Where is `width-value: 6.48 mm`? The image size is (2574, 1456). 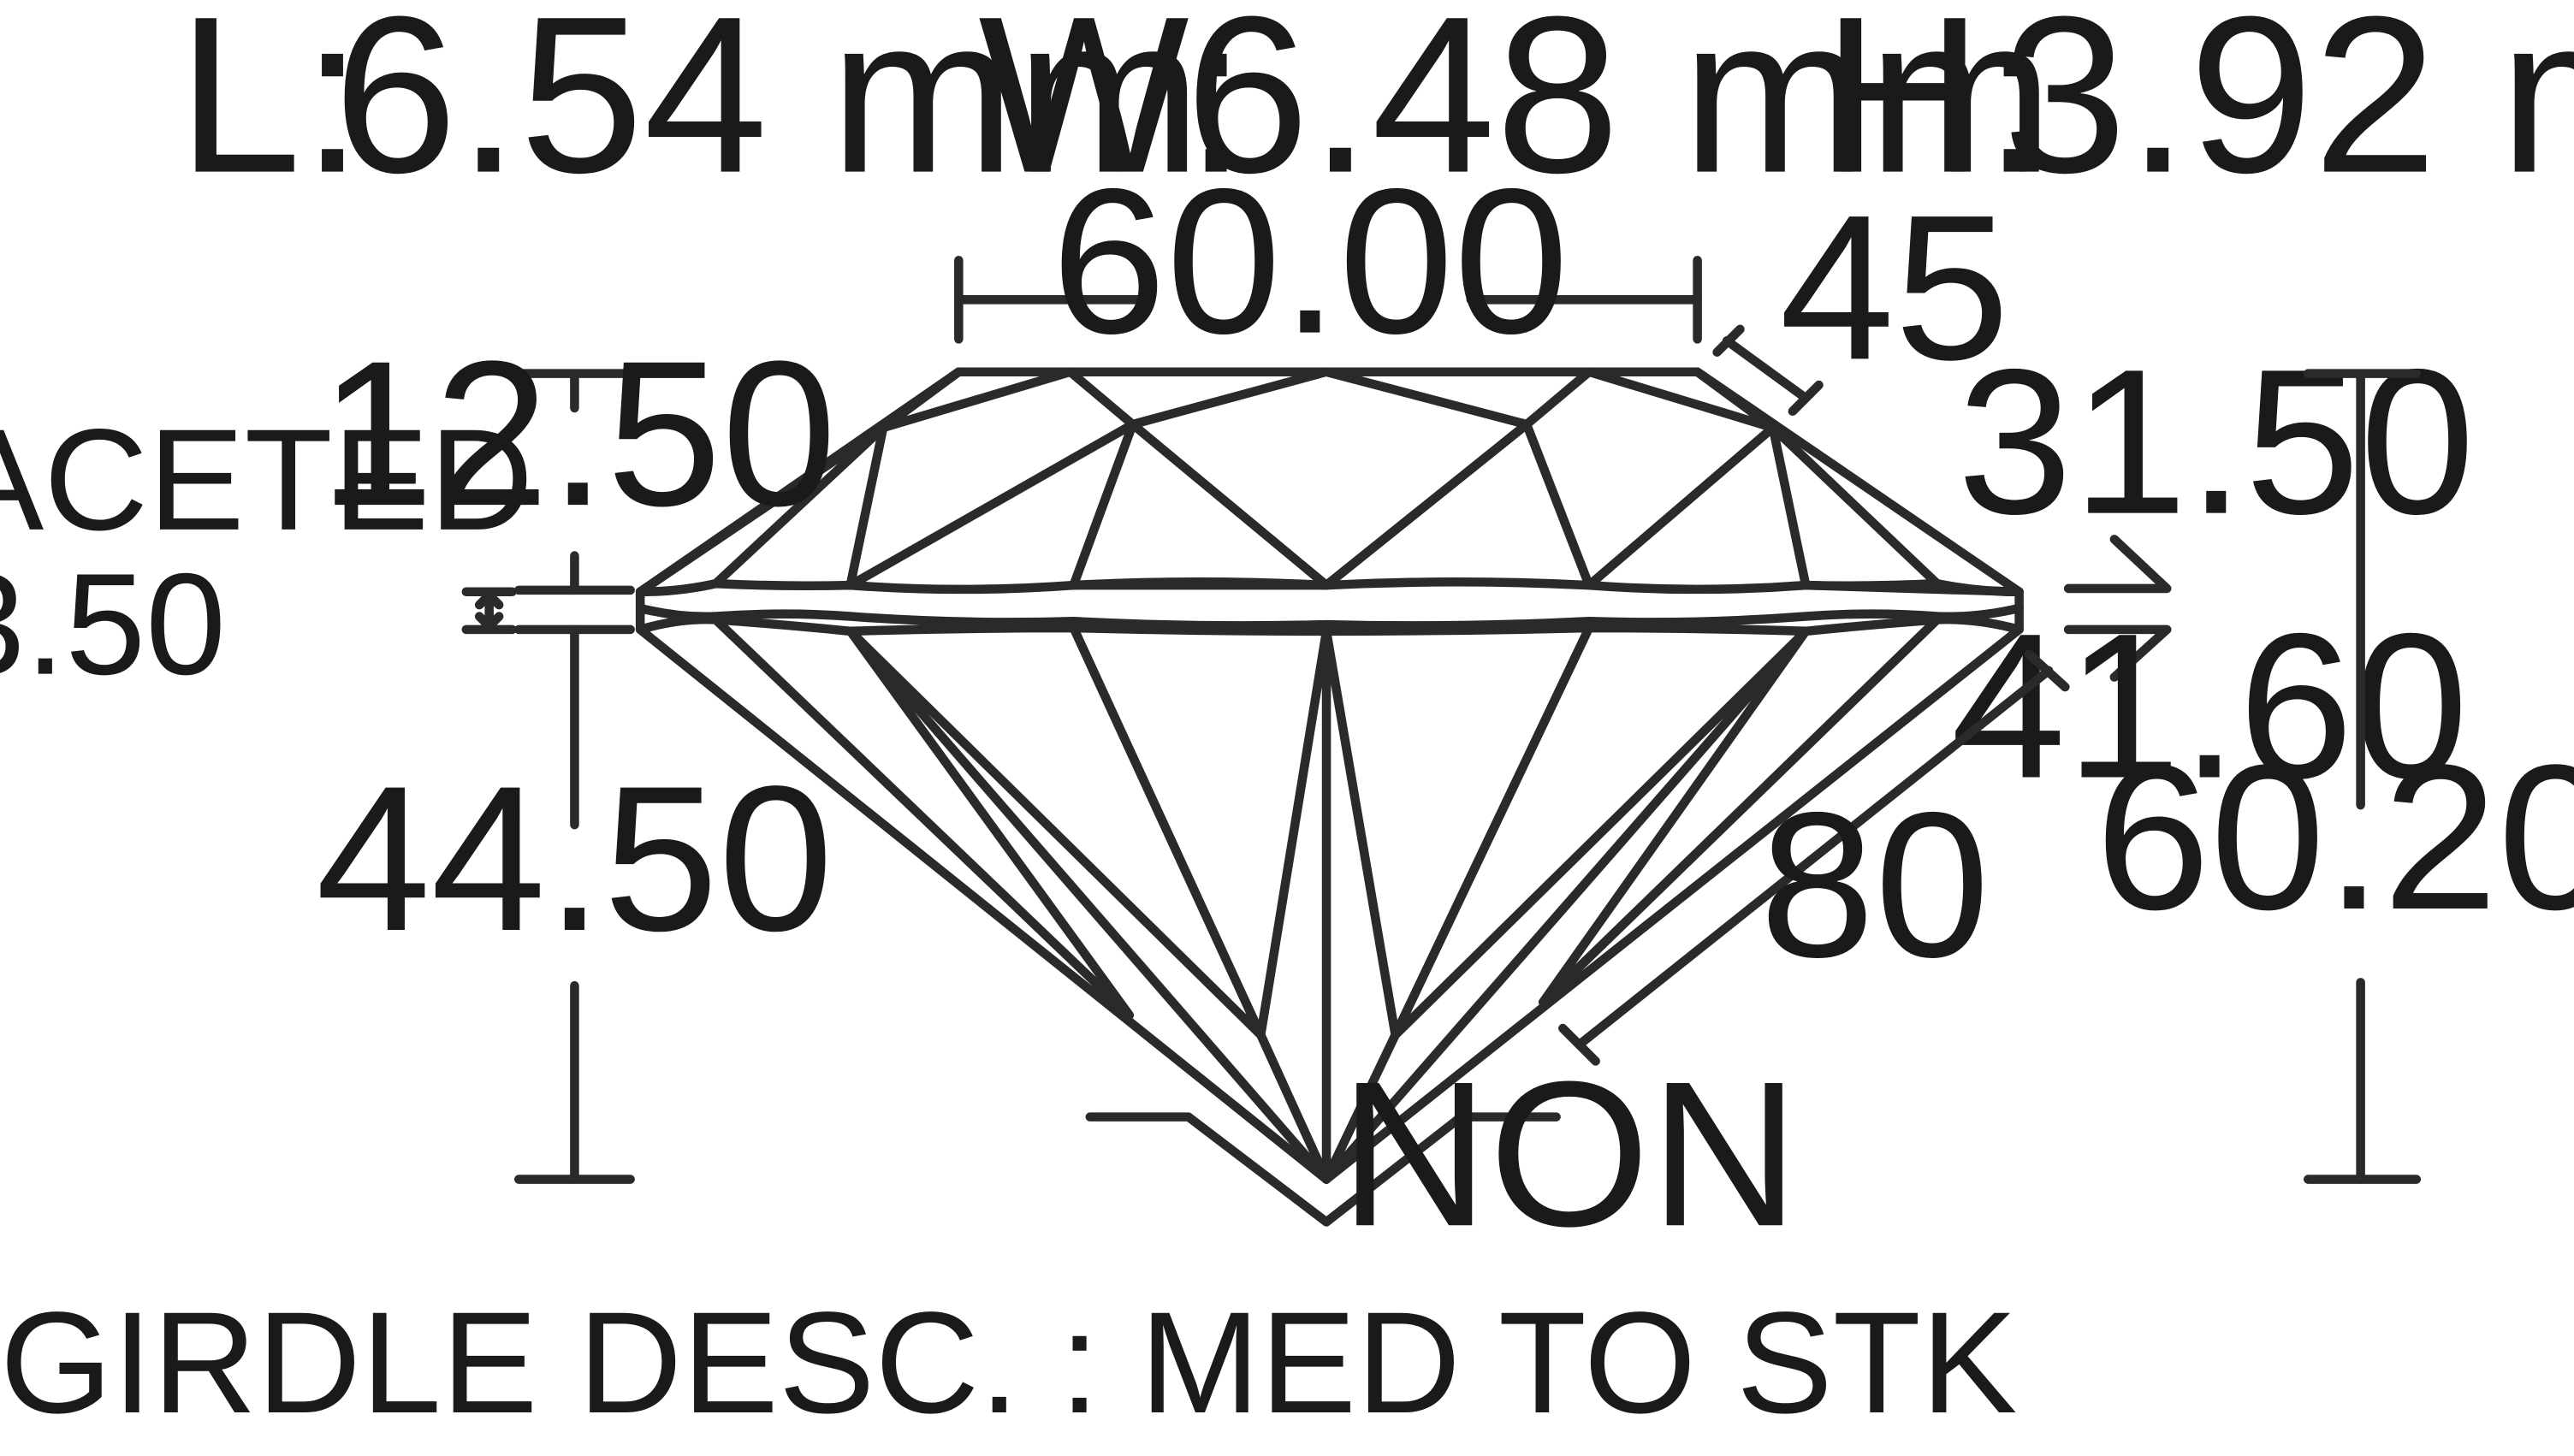 width-value: 6.48 mm is located at coordinates (1619, 110).